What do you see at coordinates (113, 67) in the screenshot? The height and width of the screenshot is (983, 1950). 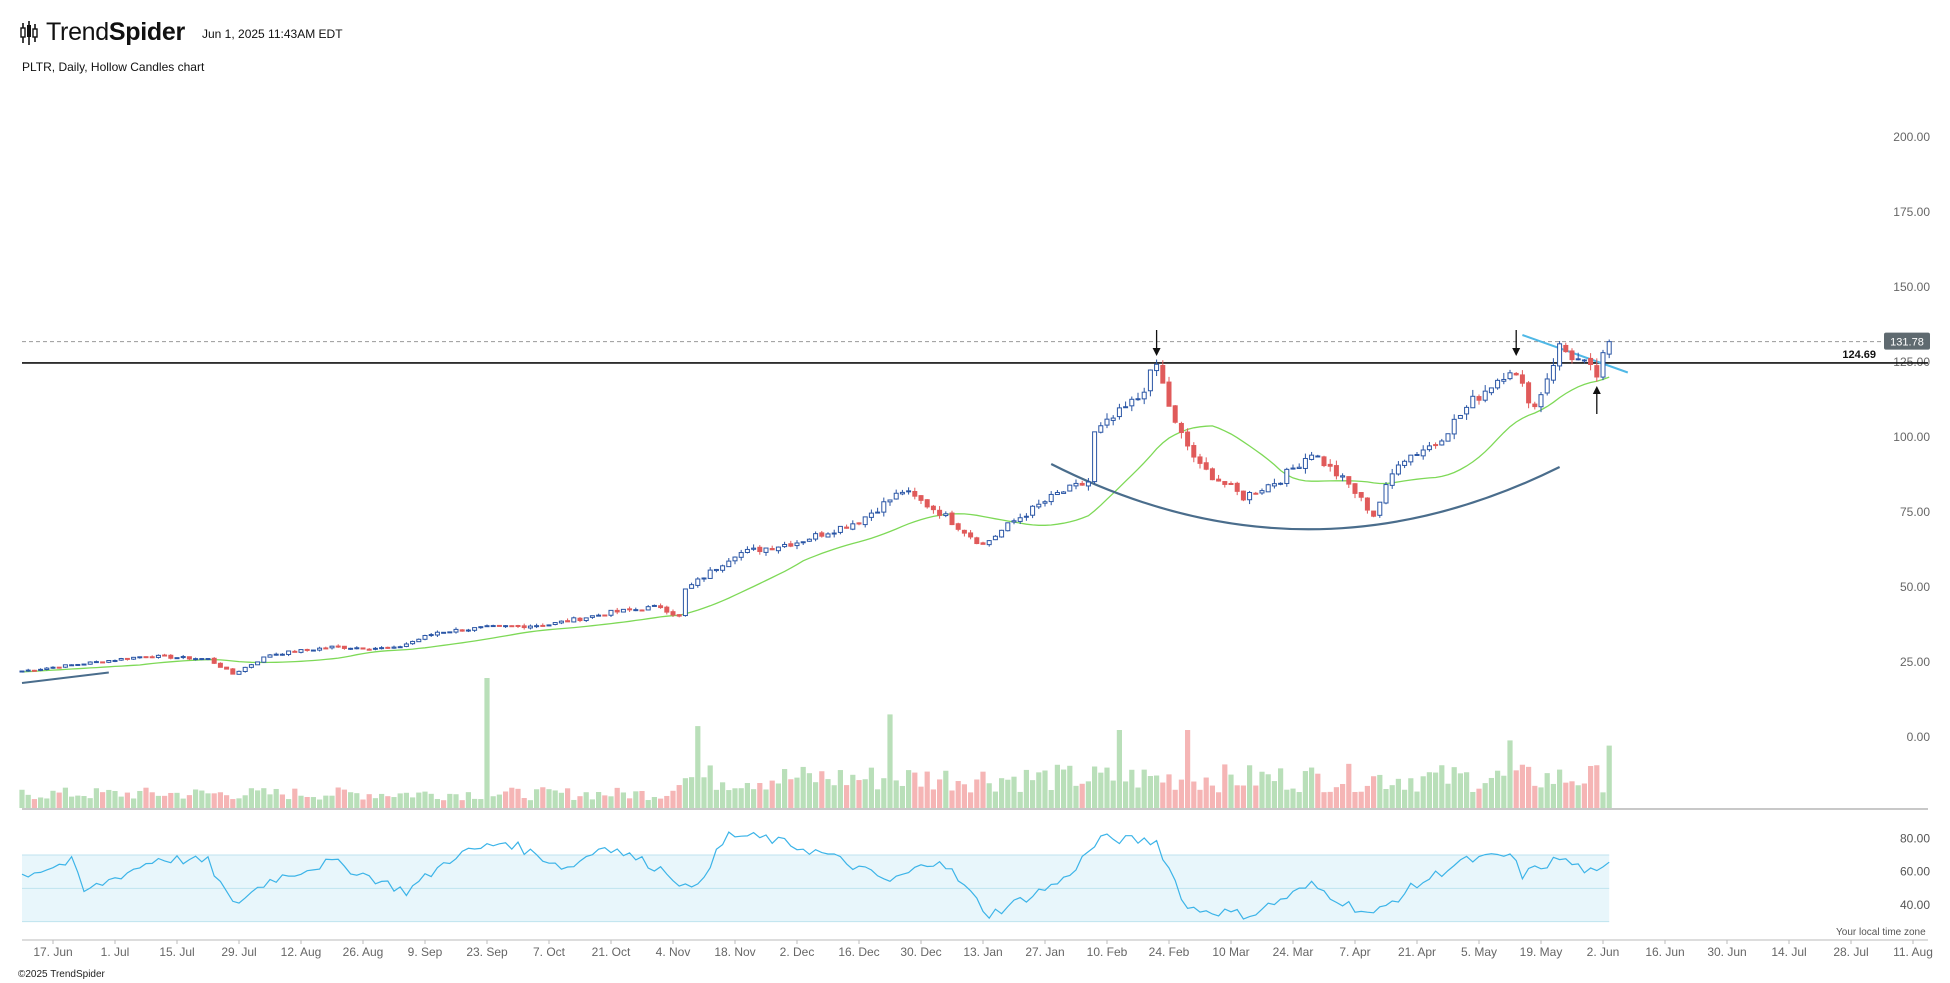 I see `chart-title: PLTR, Daily, Hollow Candles chart` at bounding box center [113, 67].